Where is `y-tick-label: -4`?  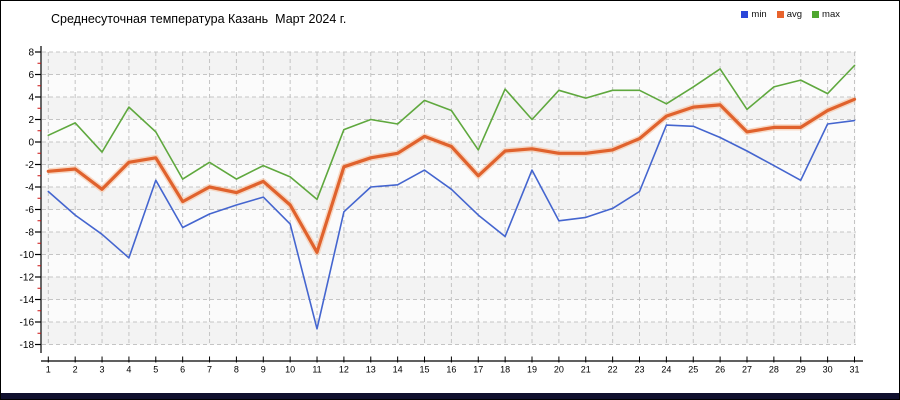
y-tick-label: -4 is located at coordinates (29, 188).